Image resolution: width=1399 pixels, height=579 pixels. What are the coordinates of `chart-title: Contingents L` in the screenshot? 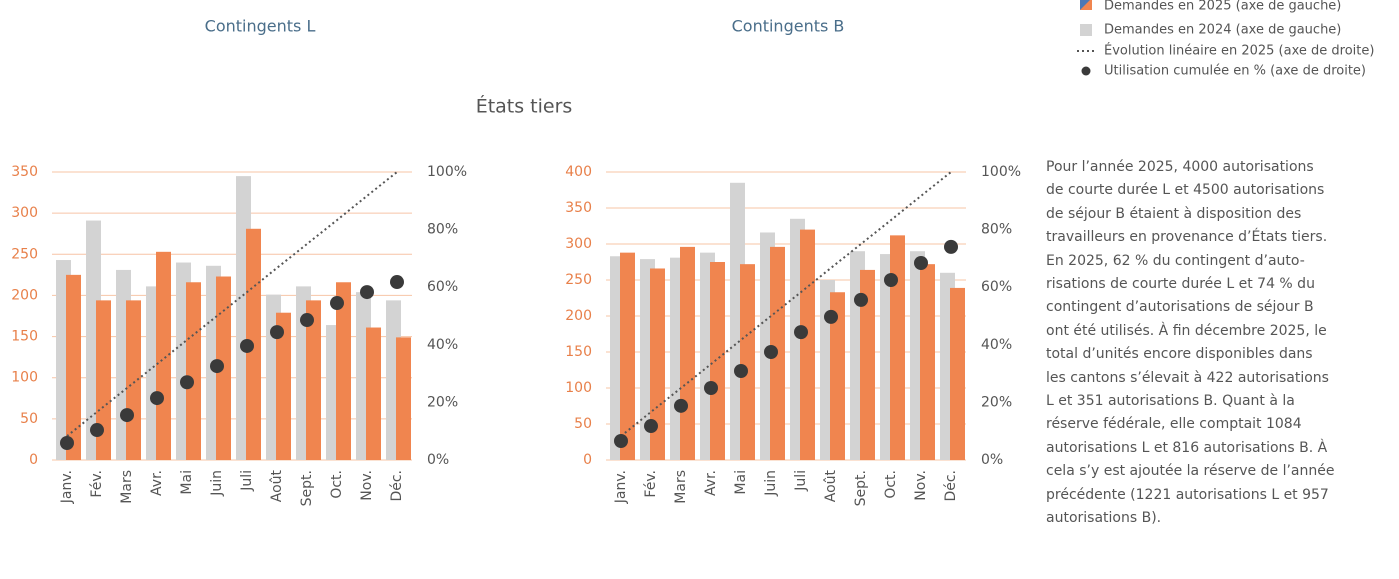 It's located at (260, 26).